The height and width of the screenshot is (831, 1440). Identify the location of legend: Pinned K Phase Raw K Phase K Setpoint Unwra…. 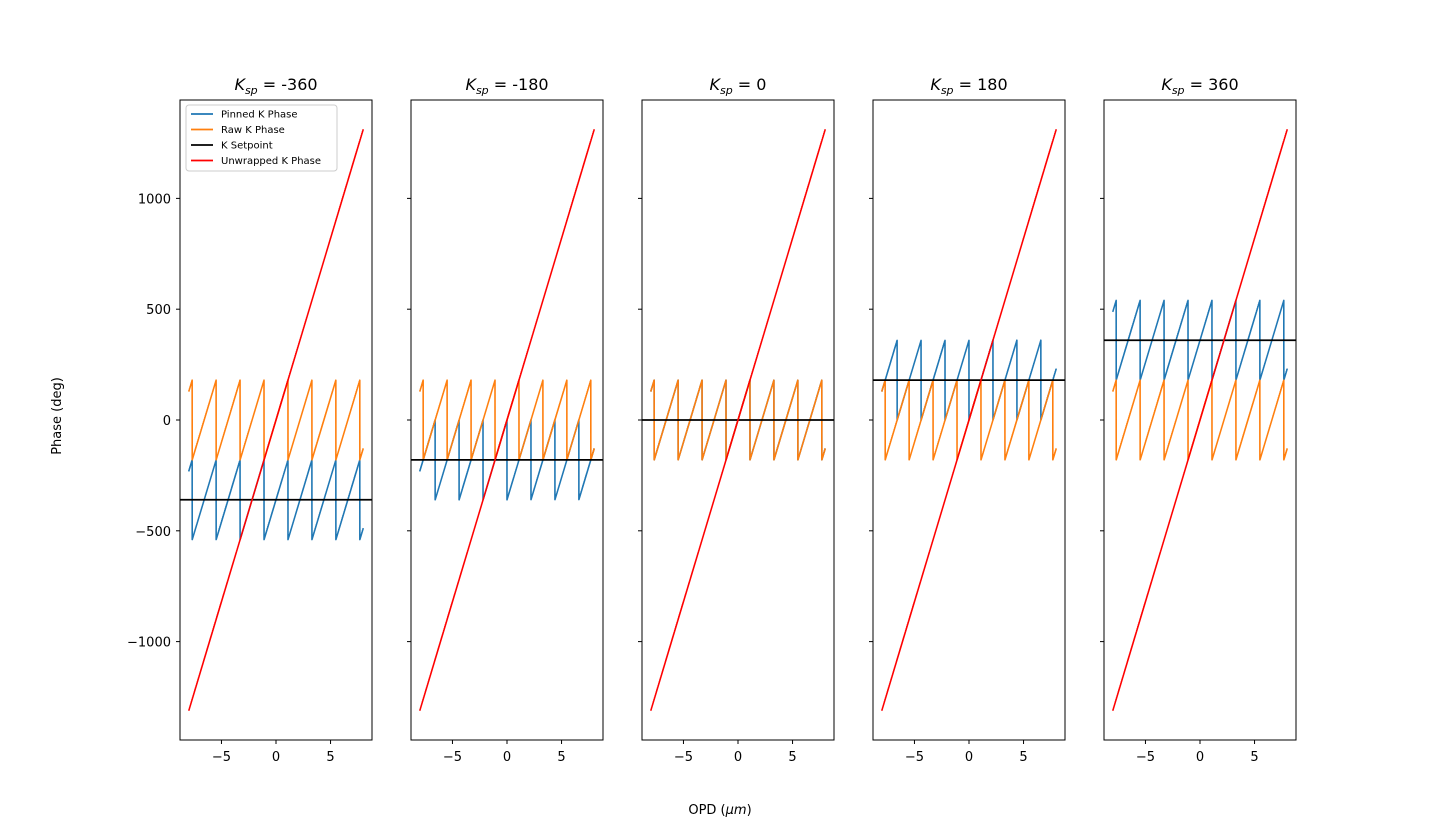
(261, 138).